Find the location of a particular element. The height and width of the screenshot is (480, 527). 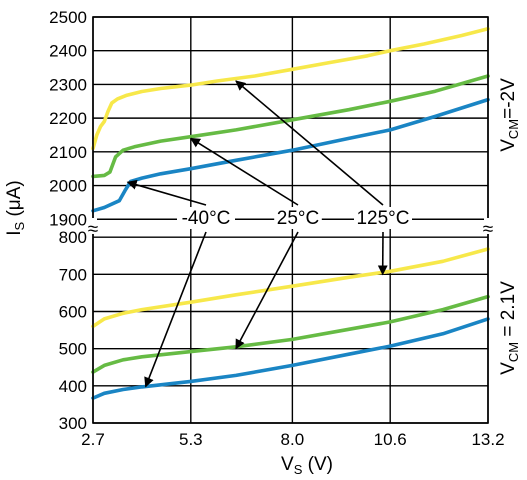

axis-break-left: ≈ is located at coordinates (93, 229).